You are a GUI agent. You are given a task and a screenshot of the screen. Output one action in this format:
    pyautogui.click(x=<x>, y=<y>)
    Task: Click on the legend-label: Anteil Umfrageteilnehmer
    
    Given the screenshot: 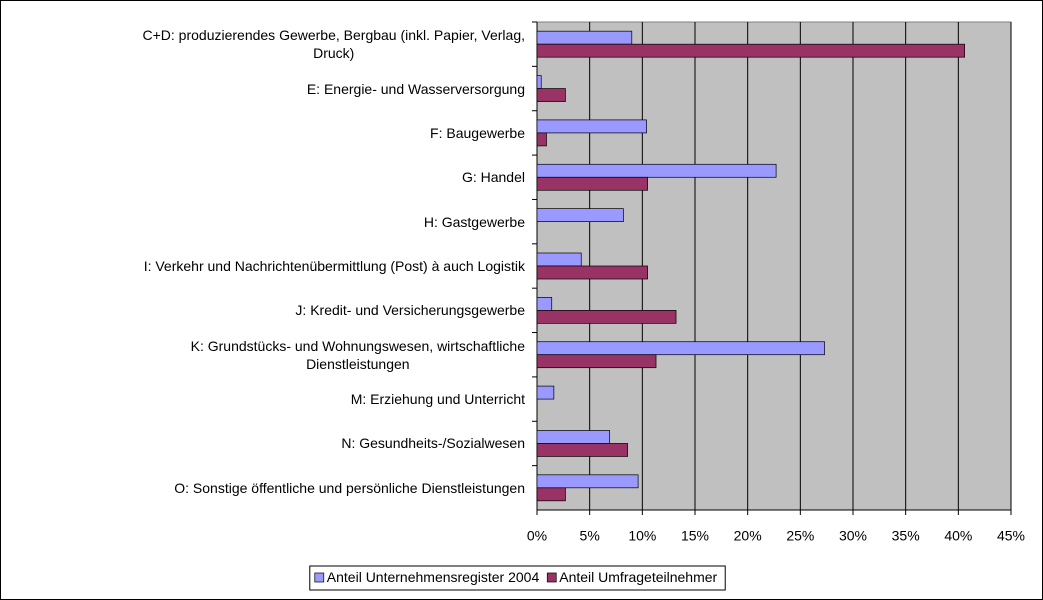 What is the action you would take?
    pyautogui.click(x=638, y=577)
    